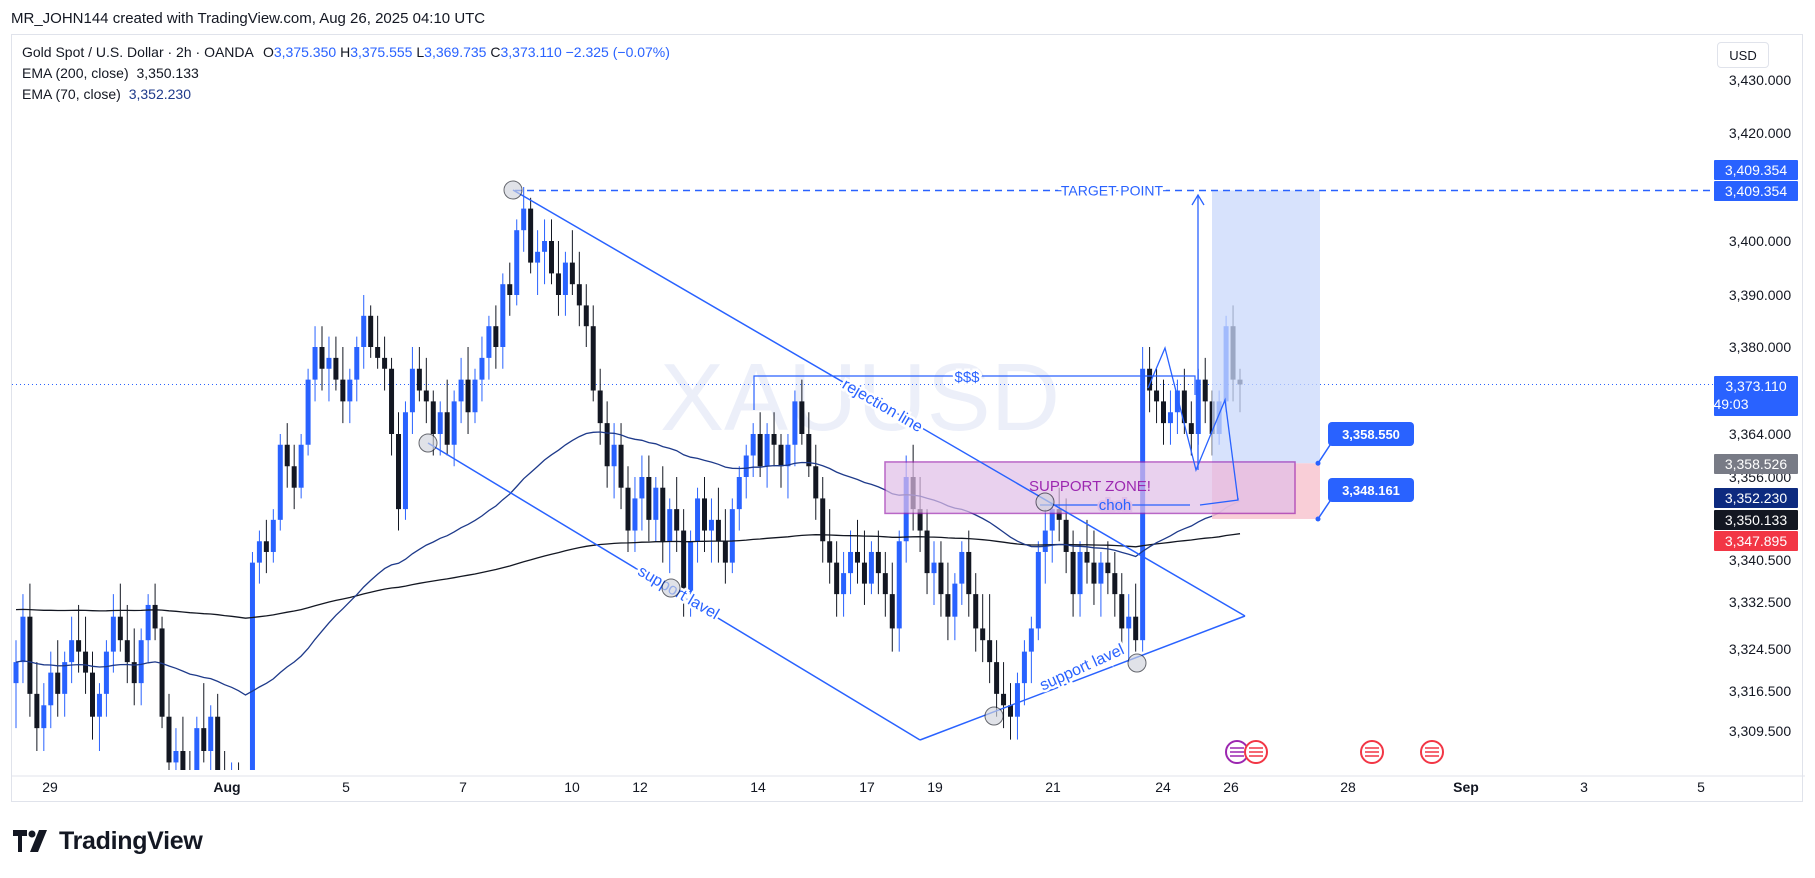 The height and width of the screenshot is (878, 1815). What do you see at coordinates (345, 52) in the screenshot?
I see `legend-high-label: H` at bounding box center [345, 52].